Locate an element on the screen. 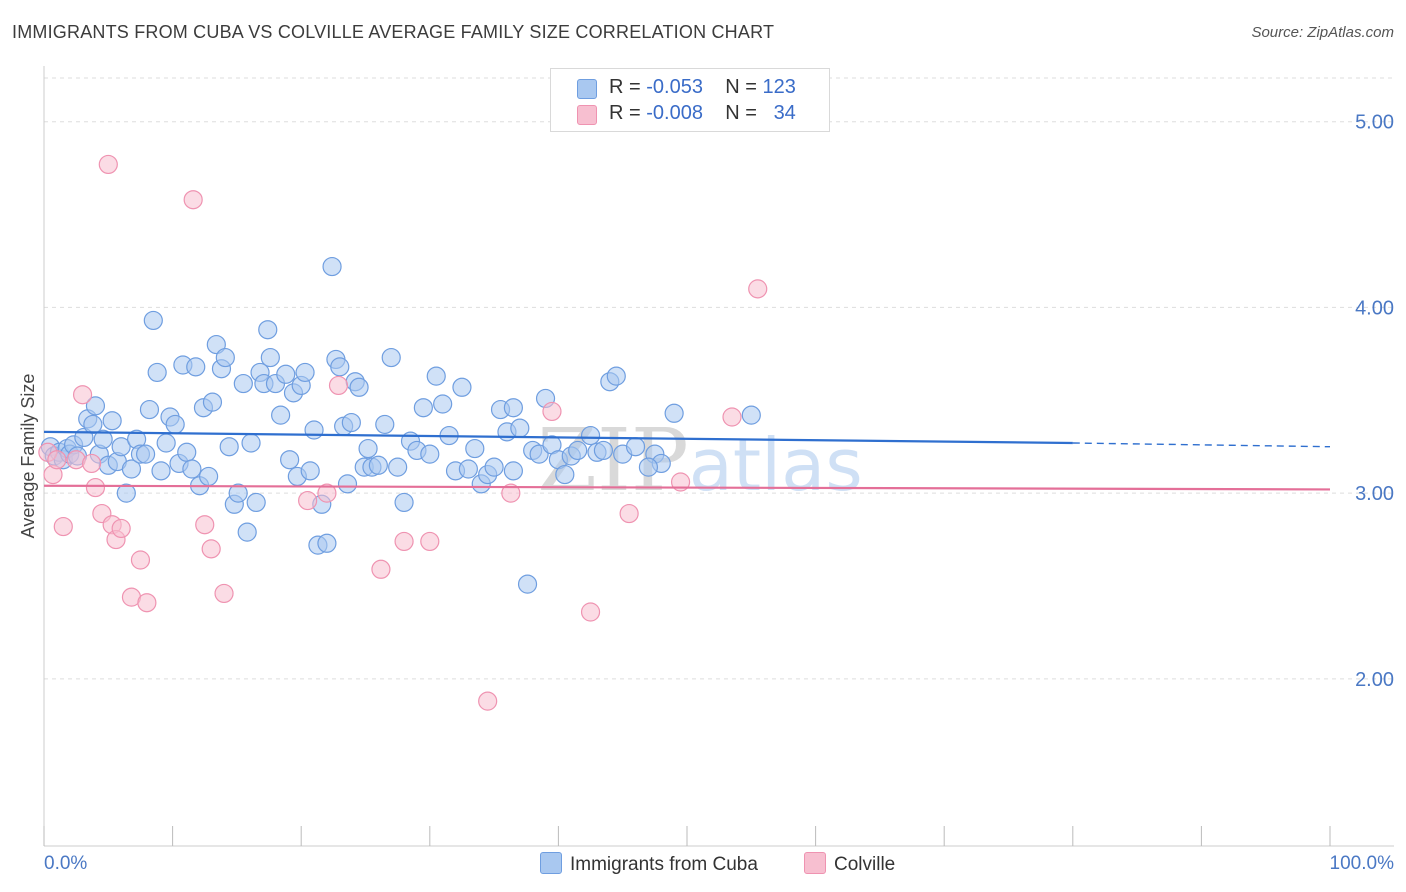 The height and width of the screenshot is (892, 1406). trend-line-cuba is located at coordinates (558, 437).